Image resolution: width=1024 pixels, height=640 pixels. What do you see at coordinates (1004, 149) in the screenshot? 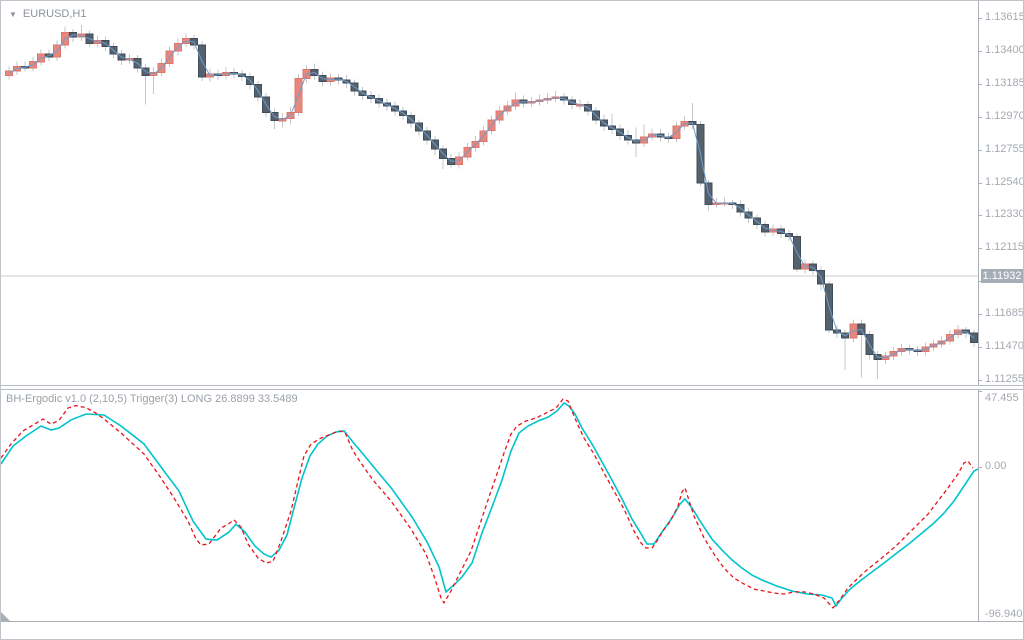
I see `price-tick-label: 1.12755` at bounding box center [1004, 149].